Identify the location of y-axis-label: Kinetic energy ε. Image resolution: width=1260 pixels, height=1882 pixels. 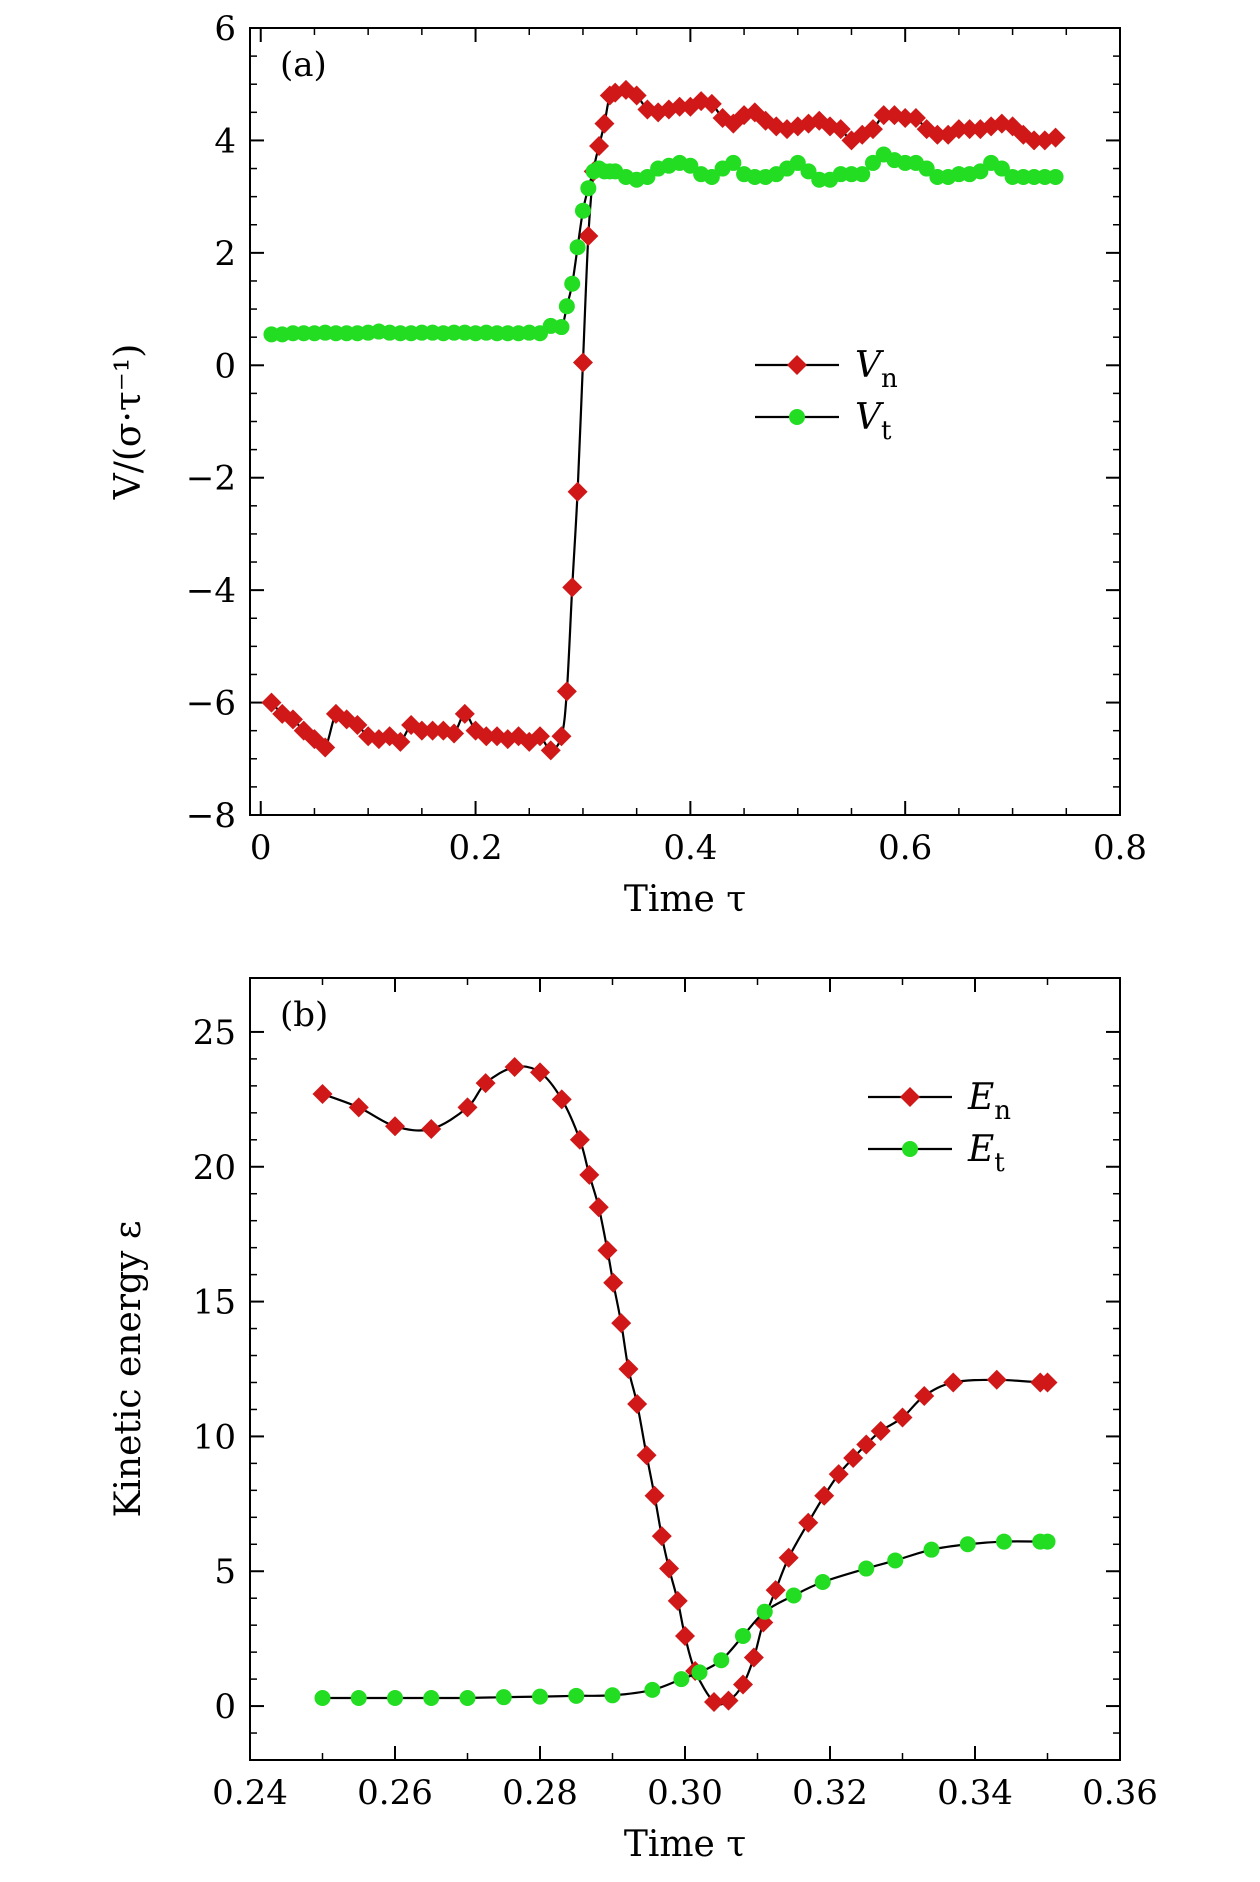
(128, 1369).